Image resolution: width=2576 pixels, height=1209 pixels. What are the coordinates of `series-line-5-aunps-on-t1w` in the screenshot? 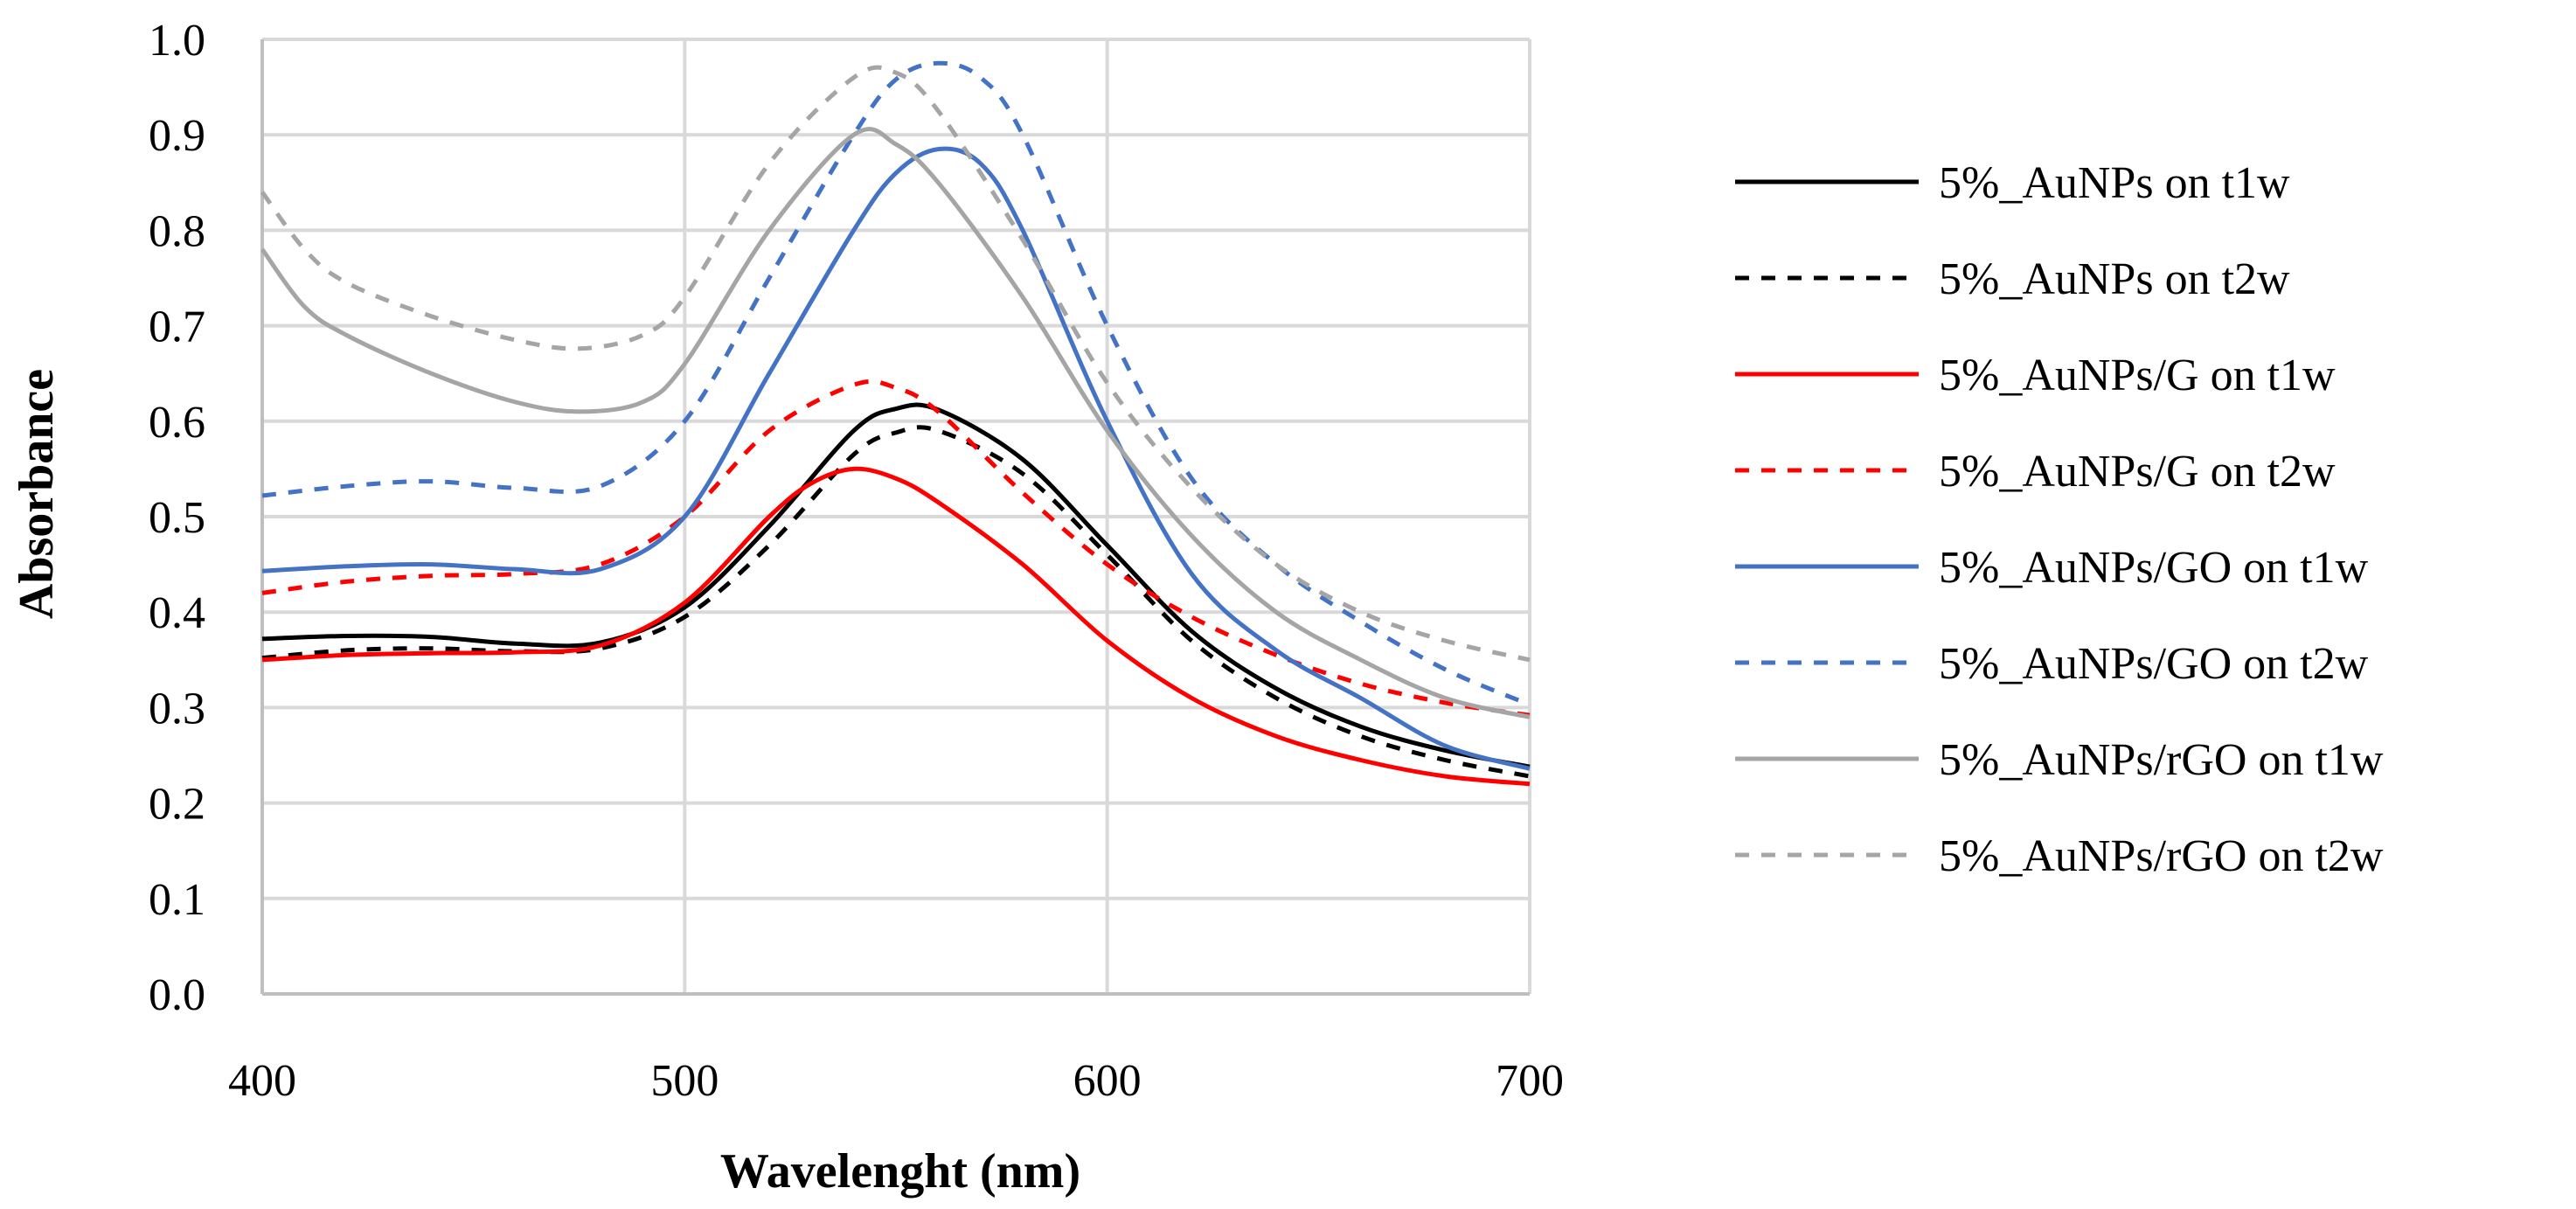 It's located at (896, 585).